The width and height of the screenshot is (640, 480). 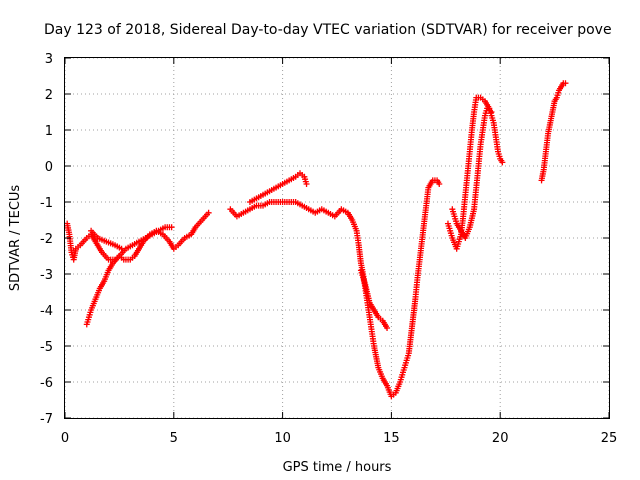 What do you see at coordinates (46, 203) in the screenshot?
I see `y-tick-label: -1` at bounding box center [46, 203].